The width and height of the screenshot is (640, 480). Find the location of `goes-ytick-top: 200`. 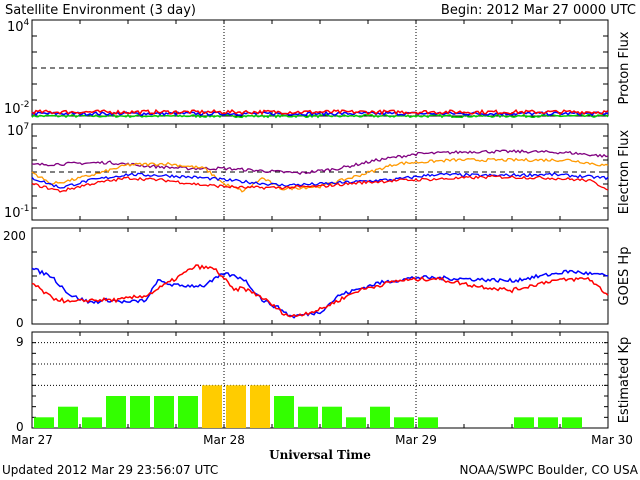

goes-ytick-top: 200 is located at coordinates (14, 236).